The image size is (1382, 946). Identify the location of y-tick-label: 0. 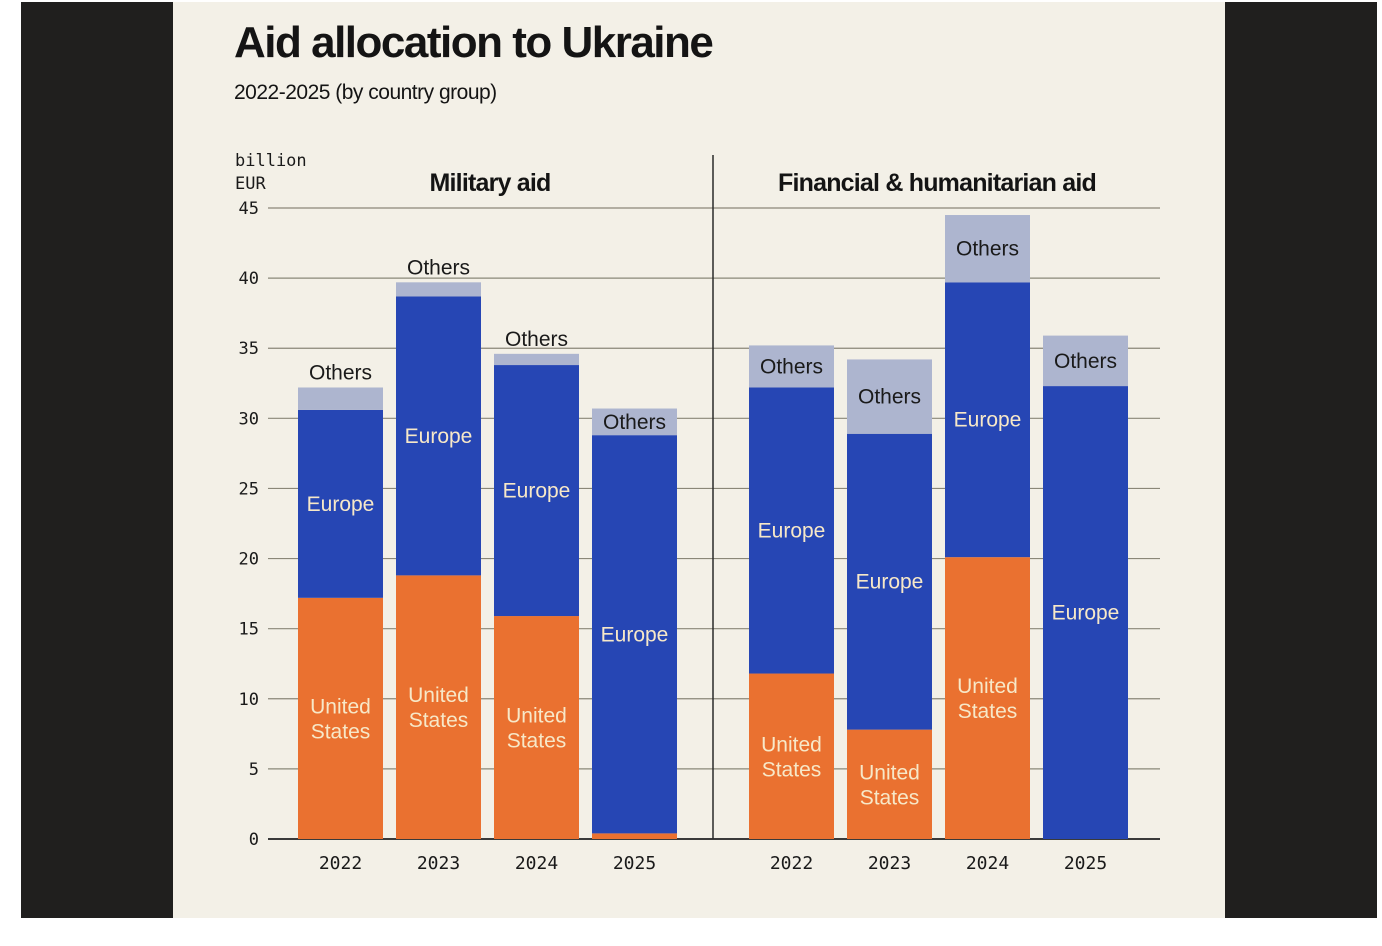
(254, 840).